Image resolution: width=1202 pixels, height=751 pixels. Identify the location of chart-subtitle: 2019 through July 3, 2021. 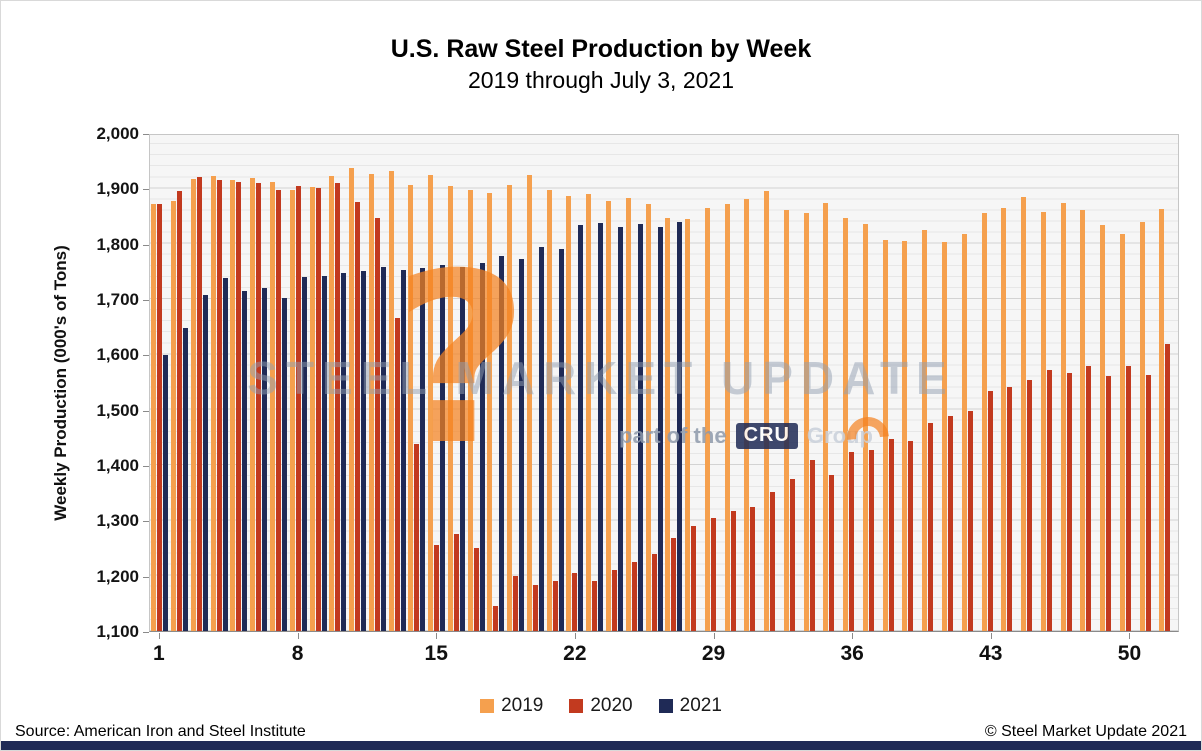
(601, 80).